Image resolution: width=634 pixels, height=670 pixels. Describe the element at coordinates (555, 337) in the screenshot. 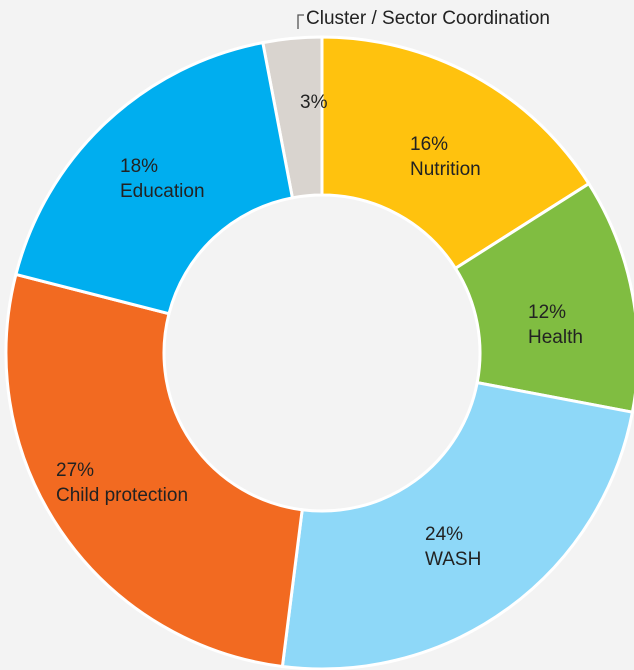

I see `slice-name-label: Health` at that location.